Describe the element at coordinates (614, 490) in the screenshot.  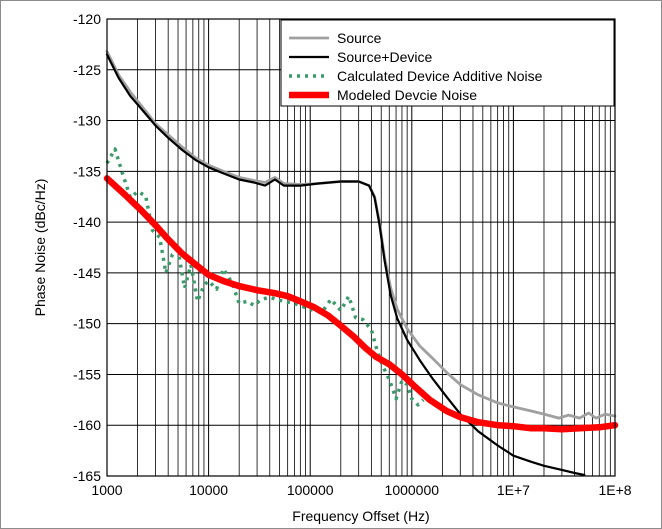
I see `x-tick-label: 1E+8` at that location.